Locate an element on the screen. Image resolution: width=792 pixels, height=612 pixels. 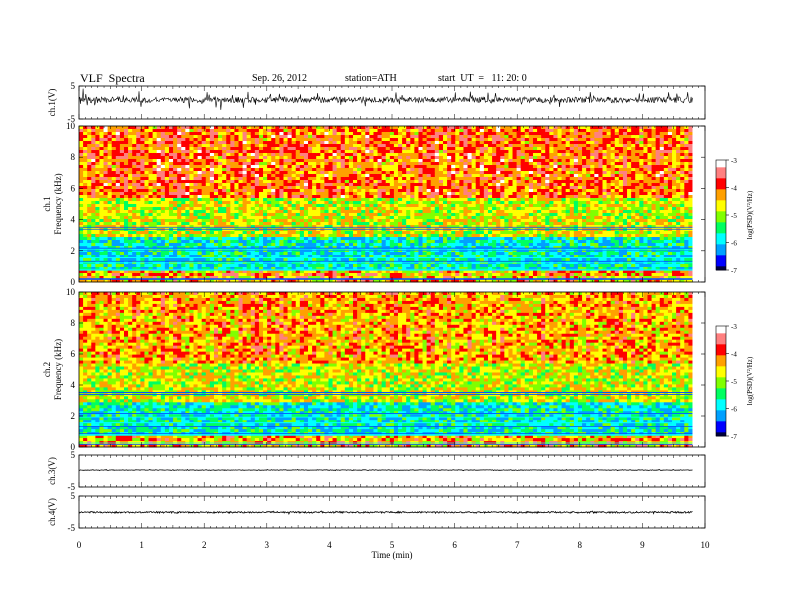
x-tick-label: 9 is located at coordinates (642, 545).